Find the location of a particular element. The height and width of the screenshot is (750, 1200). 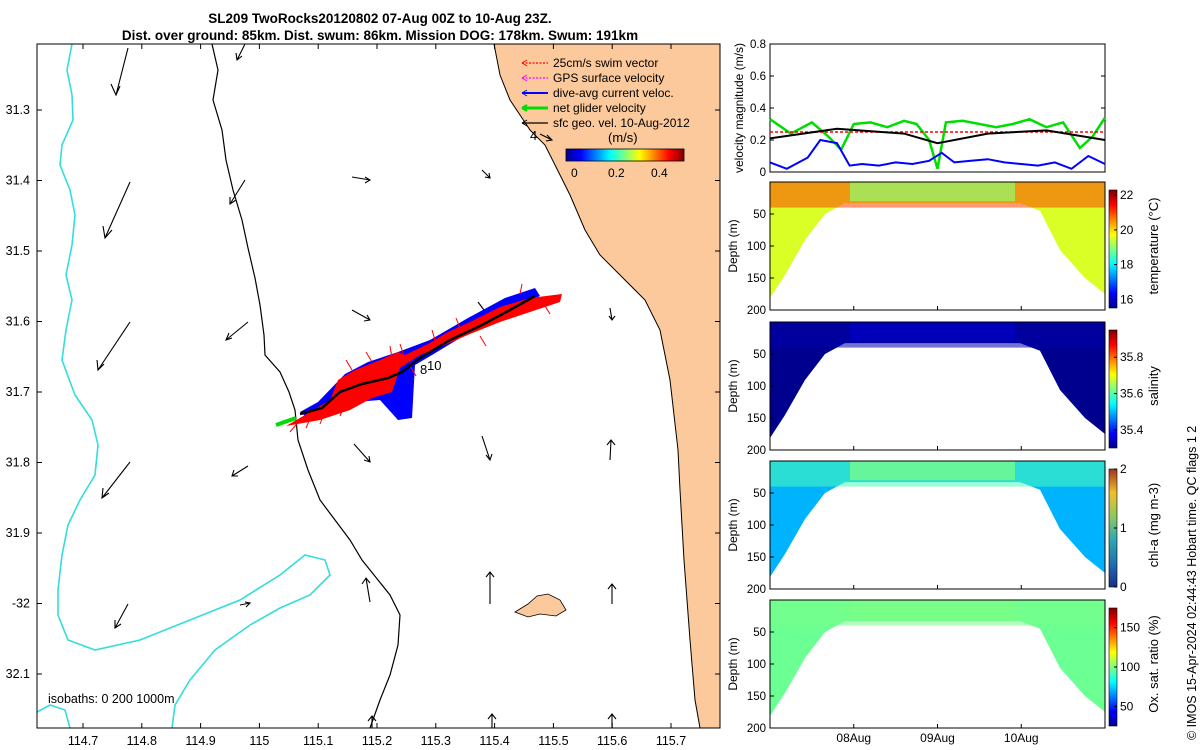

velocity-y-tick-label: 0.6 is located at coordinates (758, 77).